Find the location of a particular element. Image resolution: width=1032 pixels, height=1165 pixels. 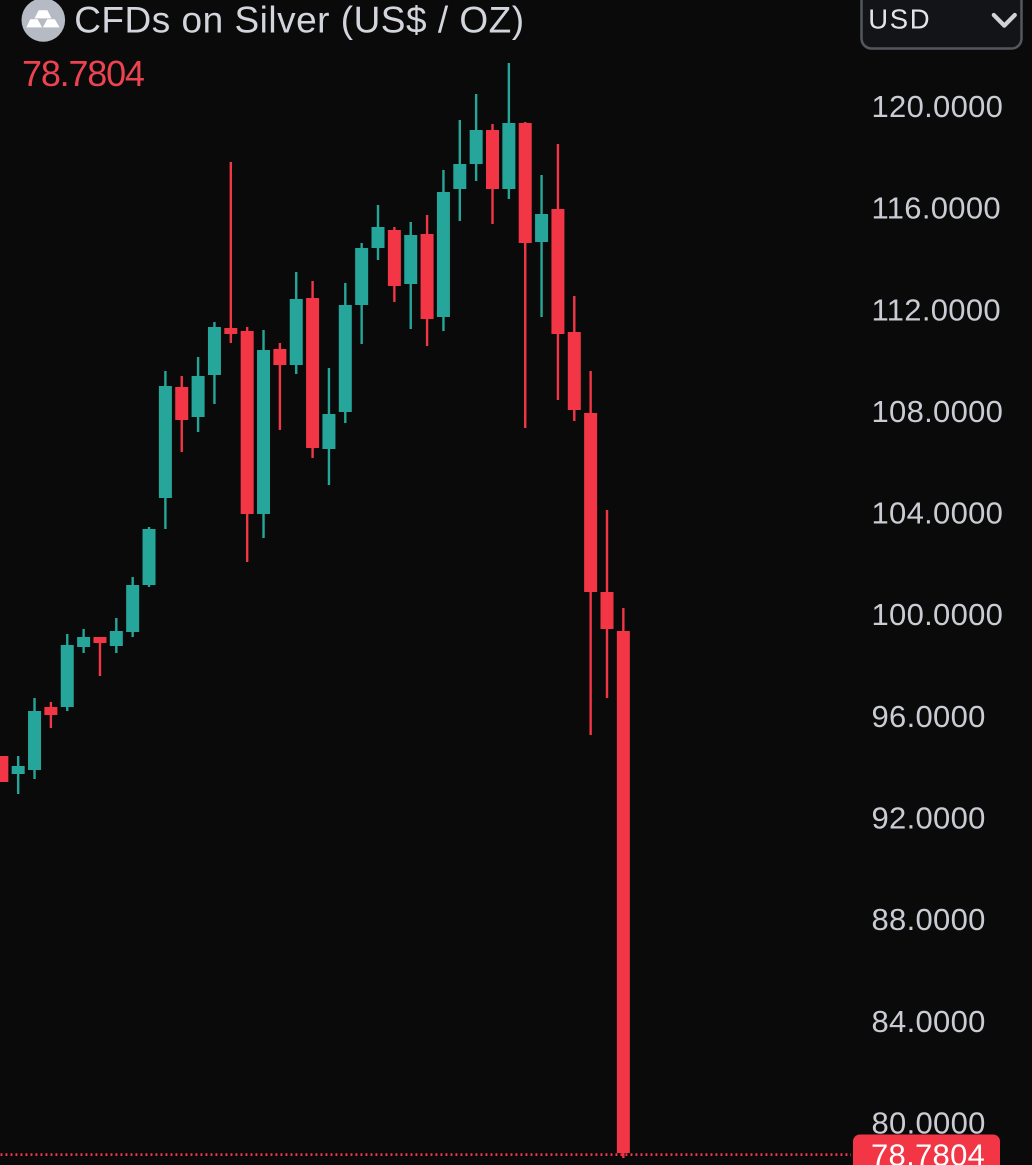

svg-text: 84.0000 is located at coordinates (929, 1021).